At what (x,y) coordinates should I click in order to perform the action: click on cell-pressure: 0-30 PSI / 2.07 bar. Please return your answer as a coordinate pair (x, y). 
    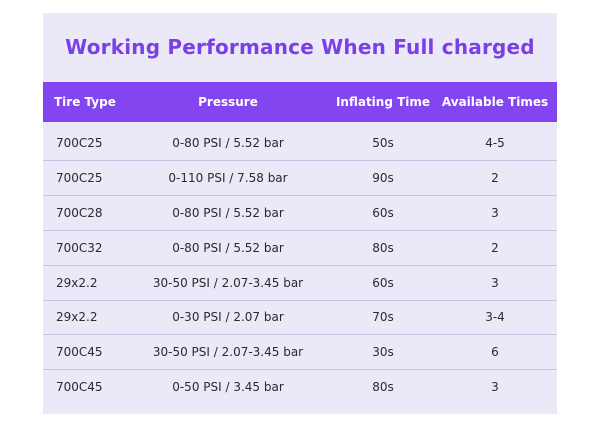
    Looking at the image, I should click on (228, 317).